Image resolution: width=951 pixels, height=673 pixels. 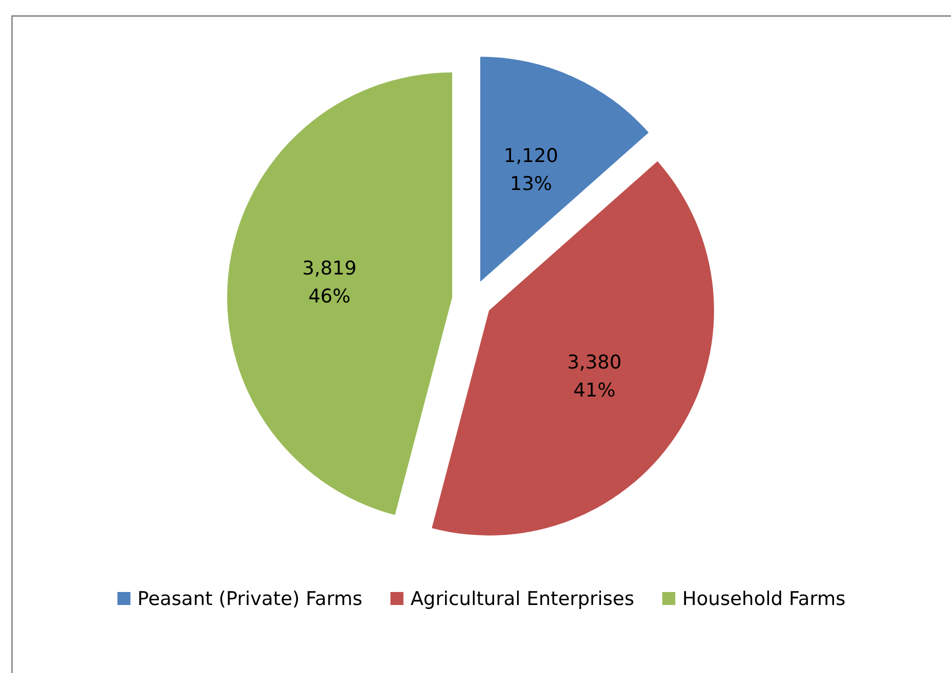 I want to click on data-label: 1,120 13%, so click(x=531, y=169).